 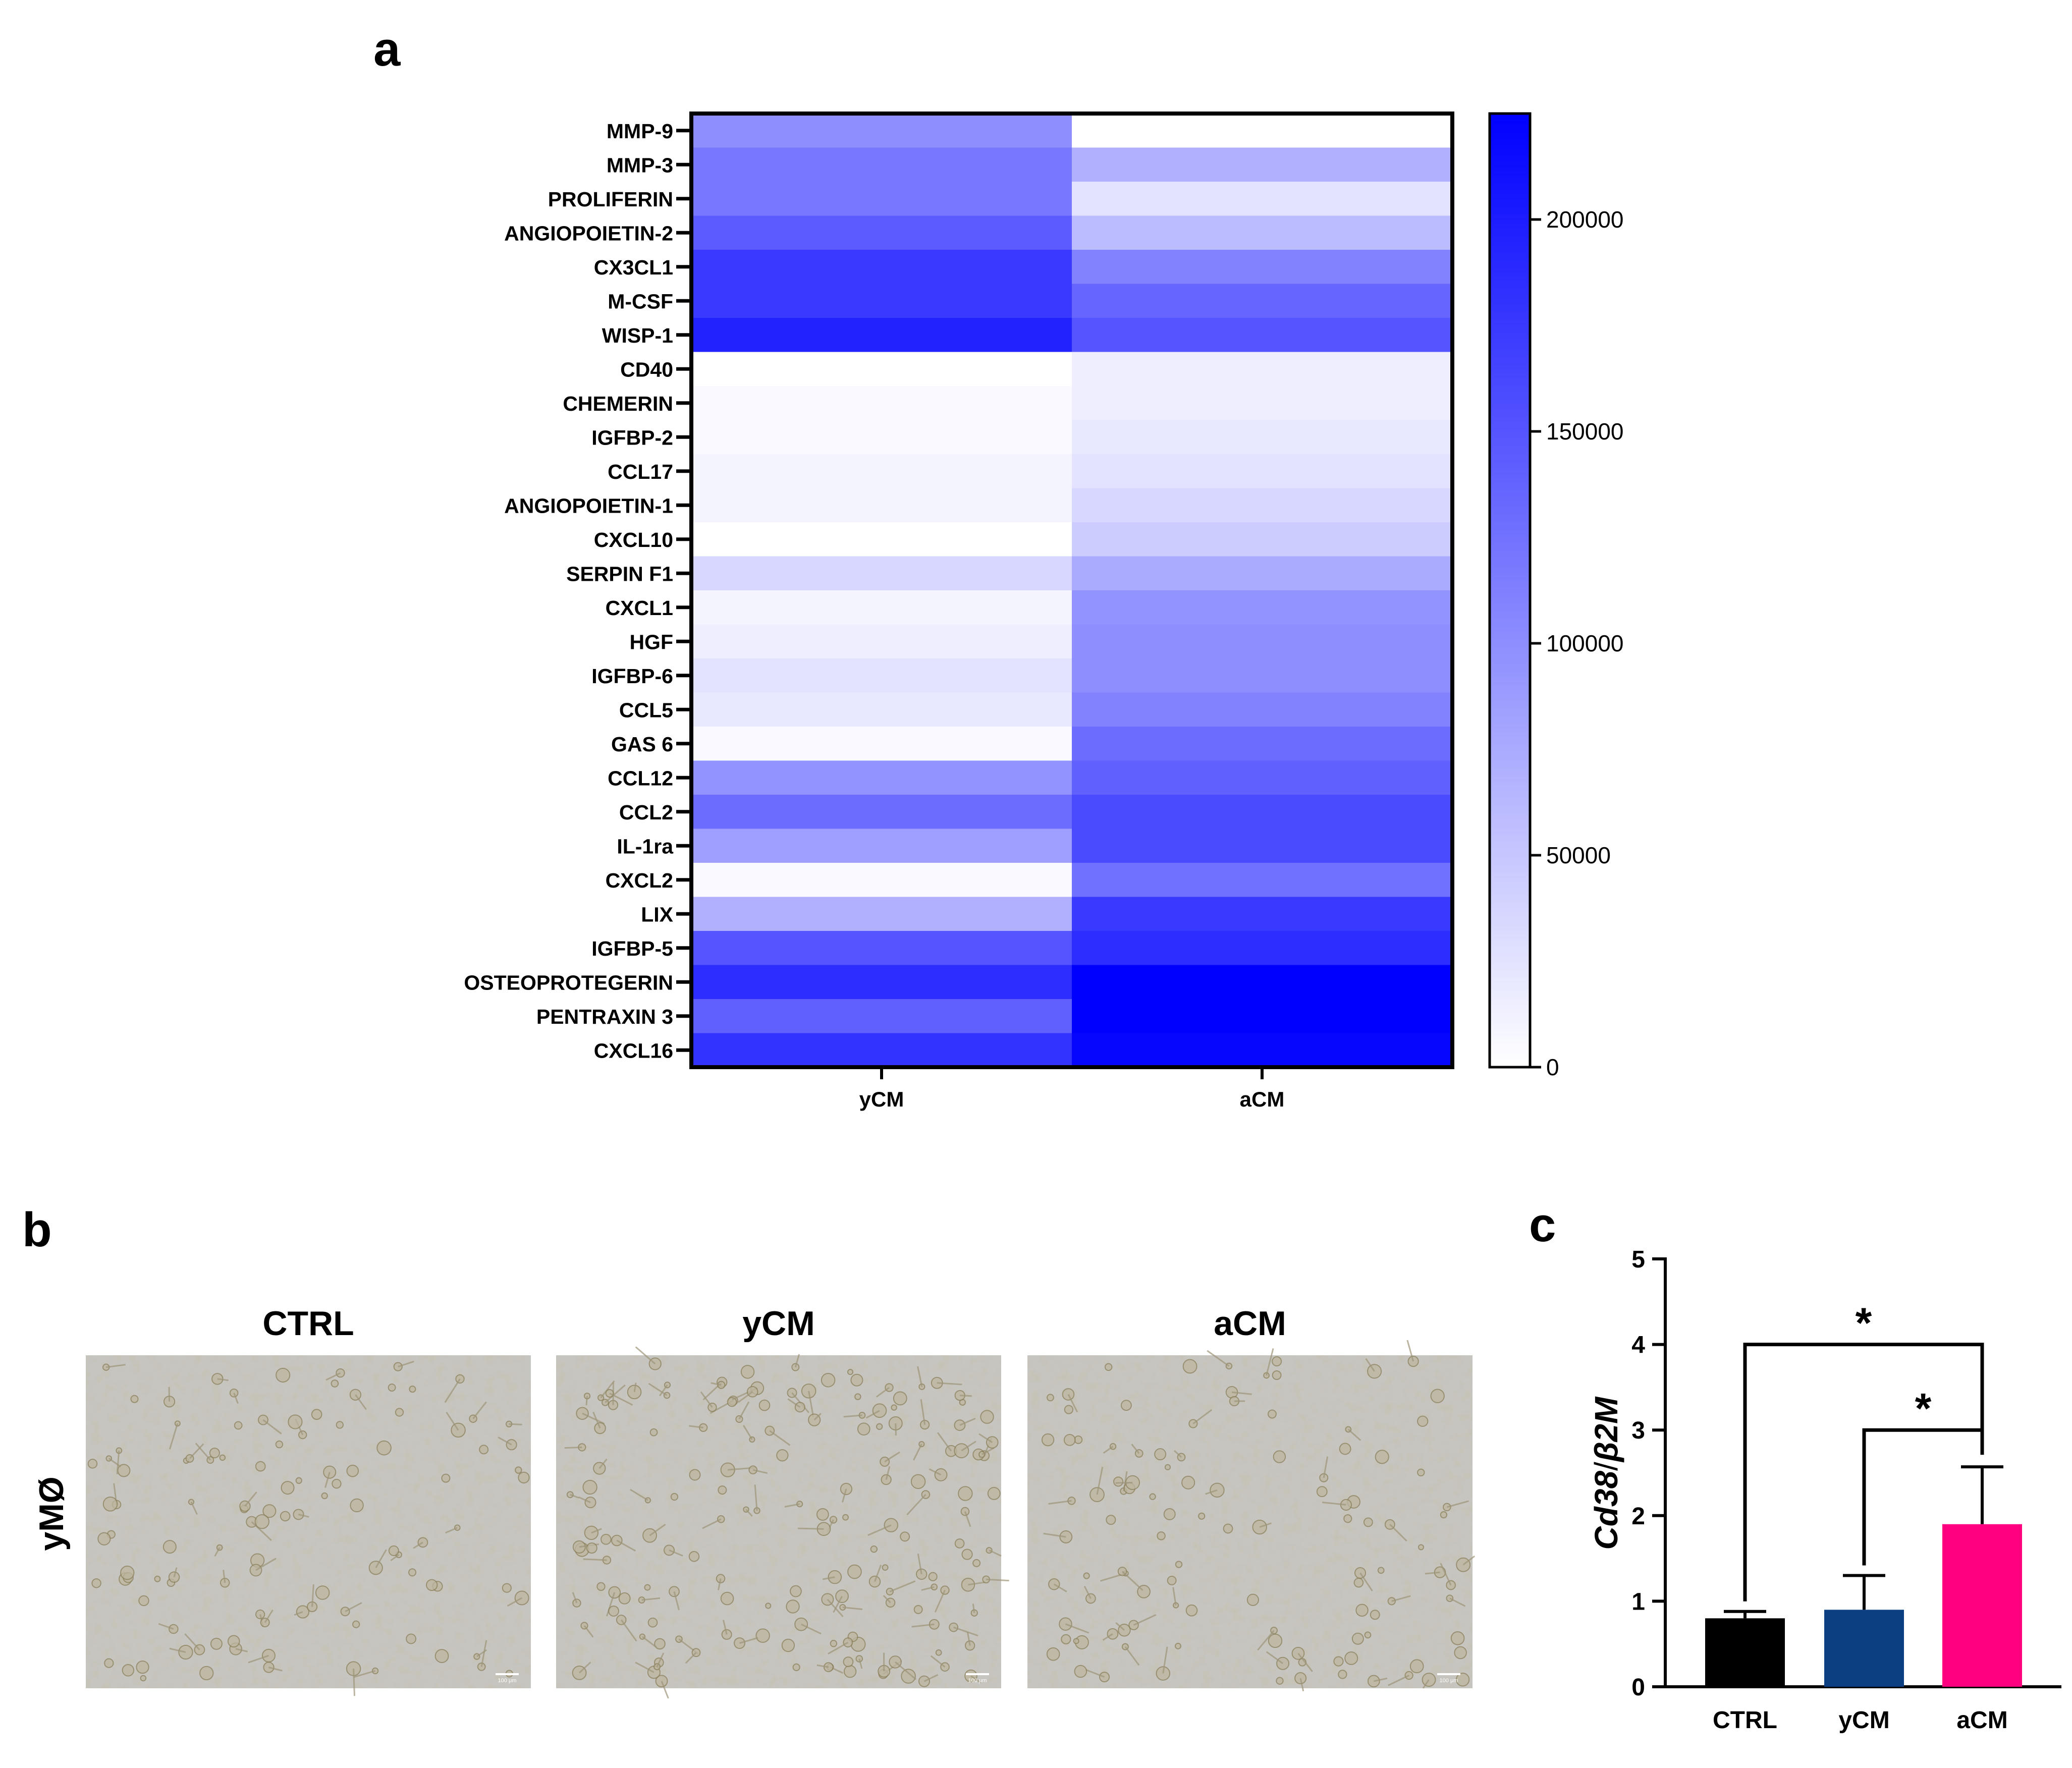 What do you see at coordinates (1072, 1089) in the screenshot?
I see `heatmap-column-labels: yCM aCM` at bounding box center [1072, 1089].